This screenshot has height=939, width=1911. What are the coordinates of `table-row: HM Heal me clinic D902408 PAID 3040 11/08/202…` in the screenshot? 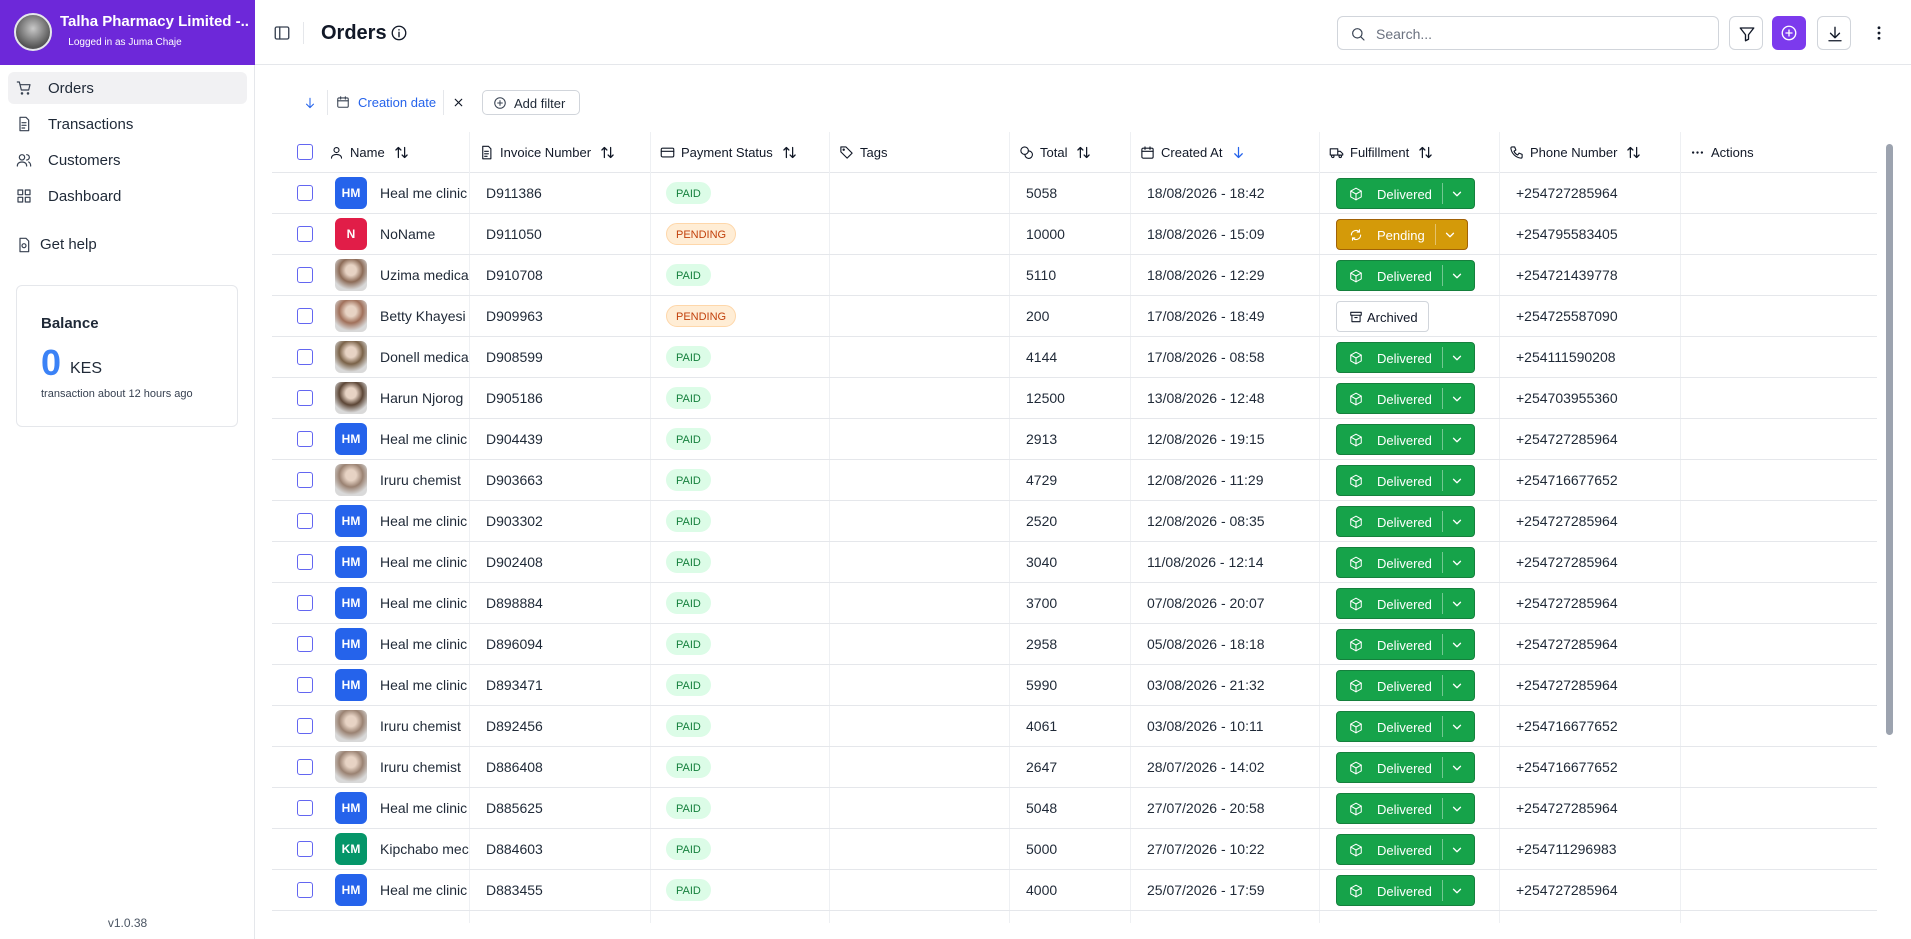 It's located at (1074, 562).